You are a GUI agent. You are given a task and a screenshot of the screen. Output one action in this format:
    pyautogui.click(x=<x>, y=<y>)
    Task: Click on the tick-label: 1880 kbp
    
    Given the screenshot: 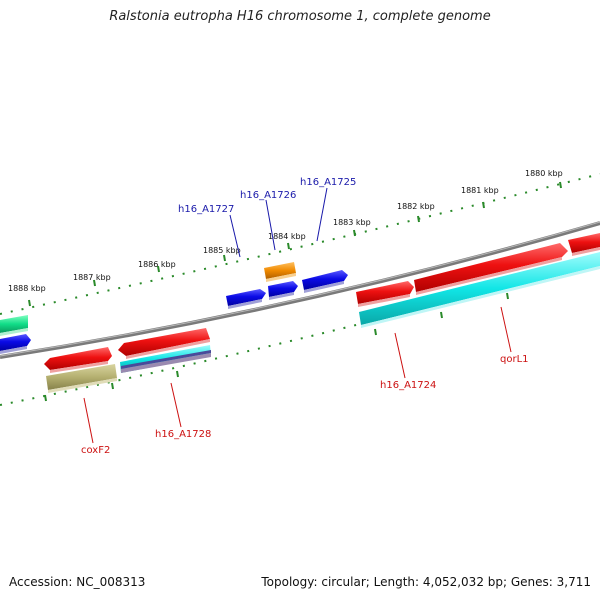 What is the action you would take?
    pyautogui.click(x=544, y=173)
    